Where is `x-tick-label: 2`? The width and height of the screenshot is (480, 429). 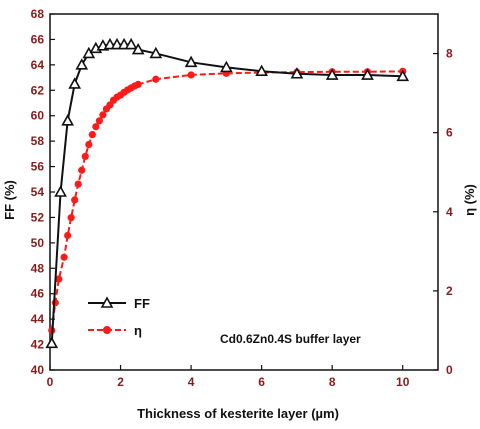 x-tick-label: 2 is located at coordinates (120, 382).